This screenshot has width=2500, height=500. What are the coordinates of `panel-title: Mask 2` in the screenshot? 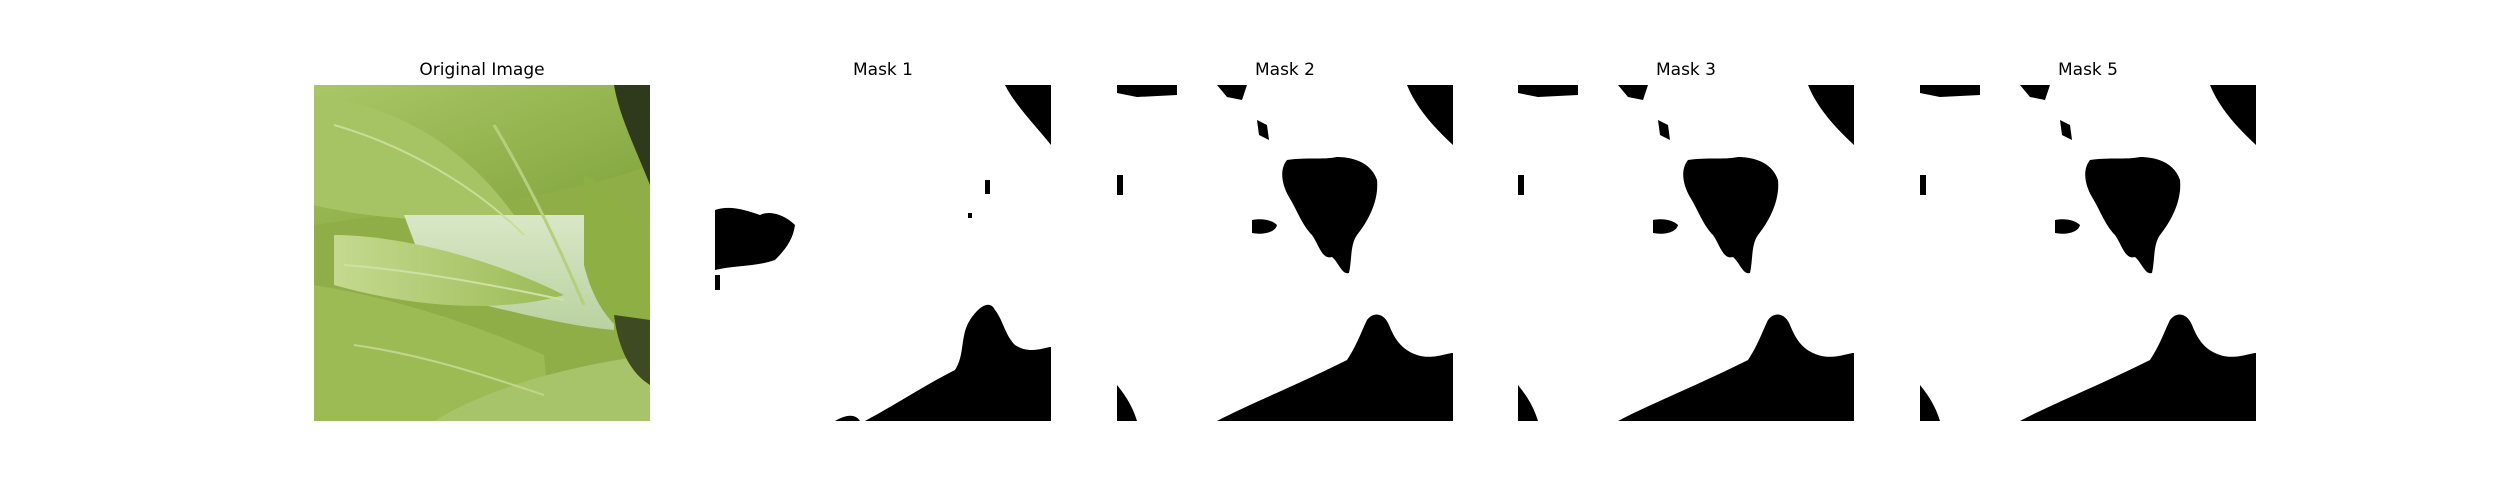 It's located at (1284, 70).